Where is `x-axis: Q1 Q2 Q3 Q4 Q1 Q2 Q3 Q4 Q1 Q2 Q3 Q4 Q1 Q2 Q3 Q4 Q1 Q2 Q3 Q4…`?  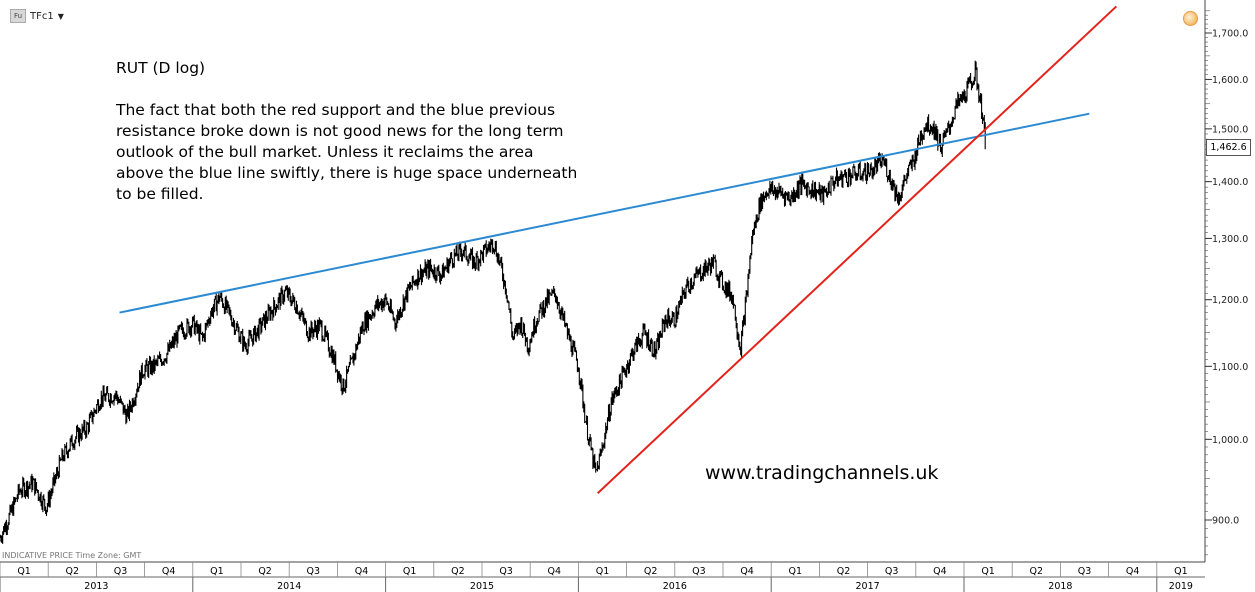
x-axis: Q1 Q2 Q3 Q4 Q1 Q2 Q3 Q4 Q1 Q2 Q3 Q4 Q1 Q2 Q3 Q4 Q1 Q2 Q3 Q4… is located at coordinates (602, 576).